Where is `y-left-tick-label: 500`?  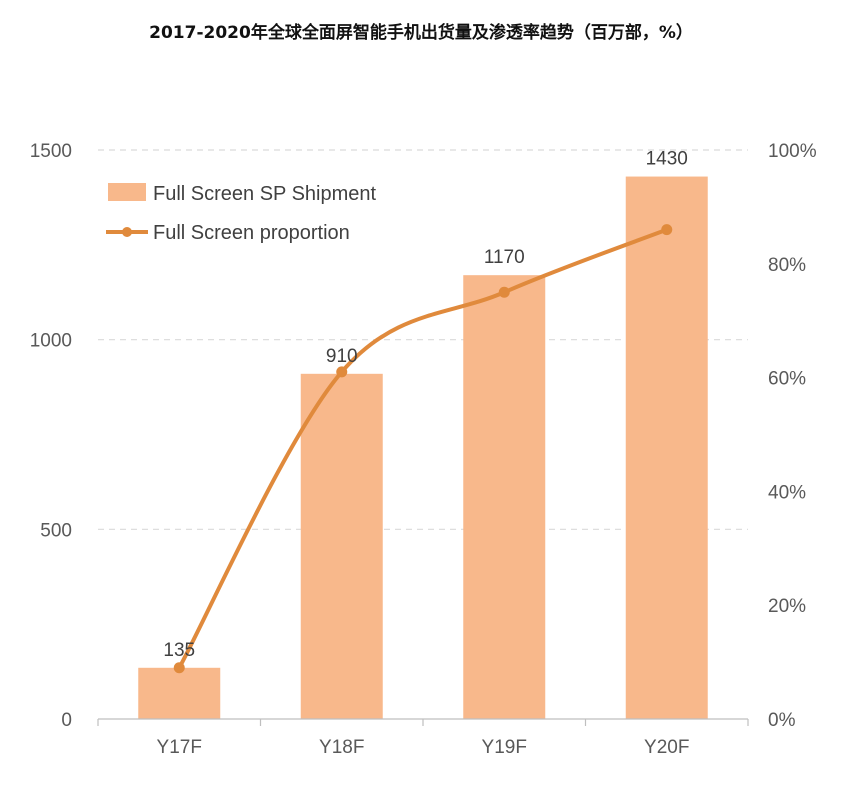 y-left-tick-label: 500 is located at coordinates (56, 530).